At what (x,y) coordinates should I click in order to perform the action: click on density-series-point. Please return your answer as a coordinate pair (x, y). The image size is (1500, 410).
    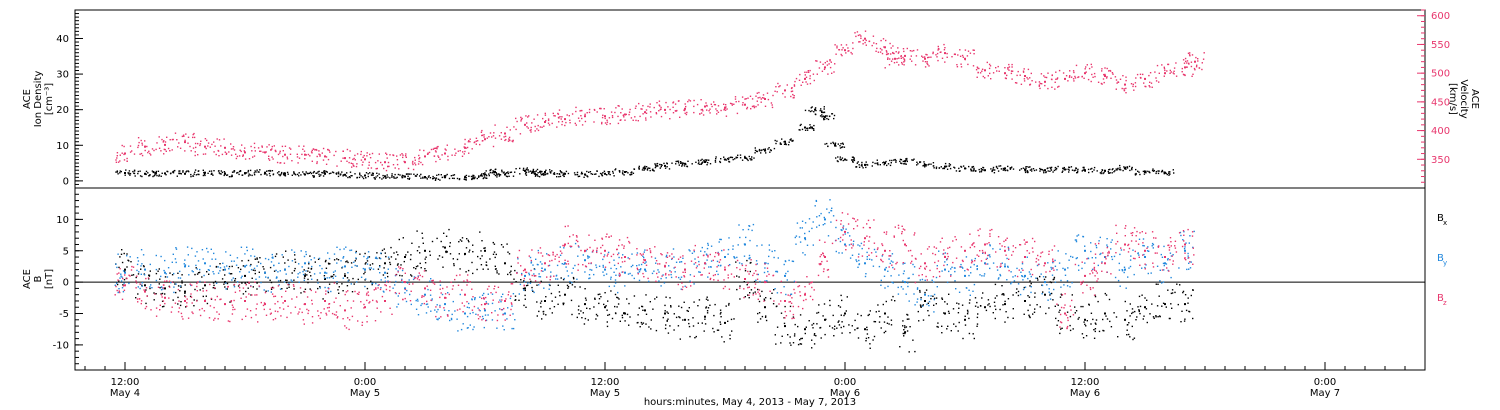
    Looking at the image, I should click on (535, 173).